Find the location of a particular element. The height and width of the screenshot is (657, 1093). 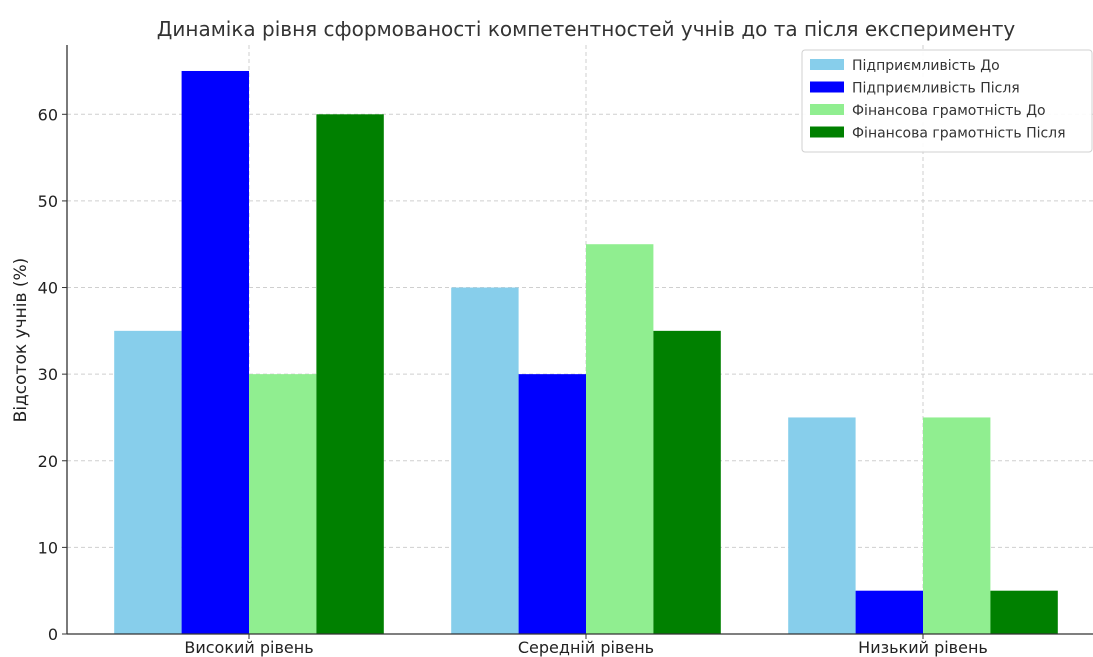

y-tick-label: 50 is located at coordinates (48, 201).